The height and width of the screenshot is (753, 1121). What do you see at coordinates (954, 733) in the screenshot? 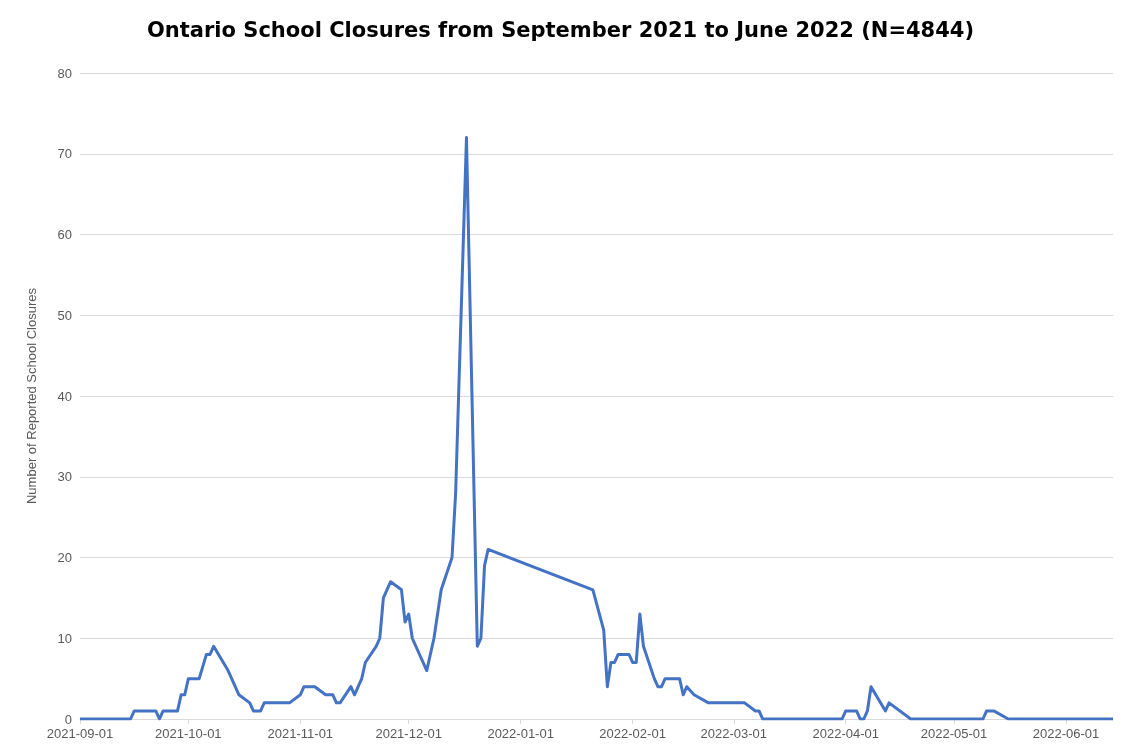
I see `x-tick-label: 2022-05-01` at bounding box center [954, 733].